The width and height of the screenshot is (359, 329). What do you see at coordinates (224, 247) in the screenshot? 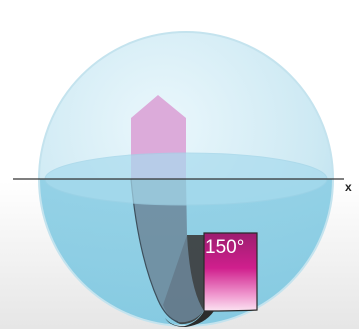
I see `angle-label: 150°` at bounding box center [224, 247].